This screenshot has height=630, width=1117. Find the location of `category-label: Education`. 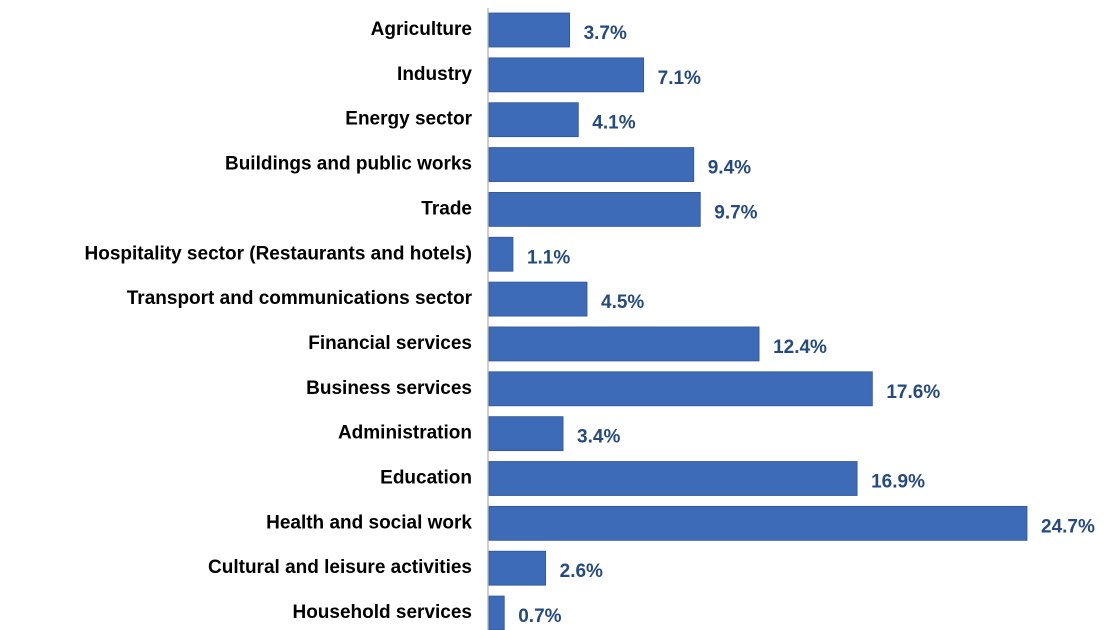

category-label: Education is located at coordinates (426, 478).